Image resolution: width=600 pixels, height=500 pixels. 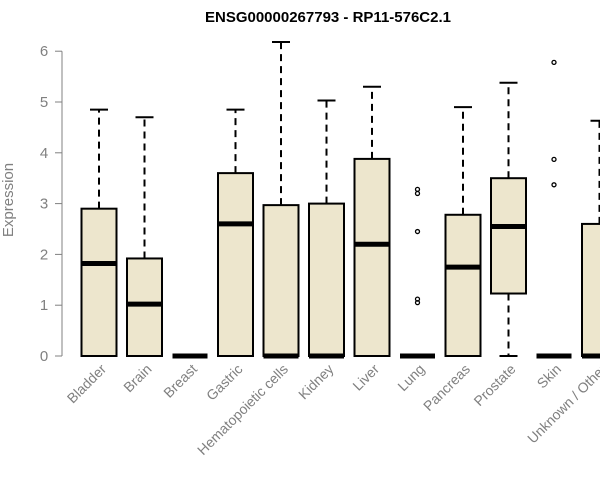 What do you see at coordinates (44, 254) in the screenshot?
I see `y-tick-label: 2` at bounding box center [44, 254].